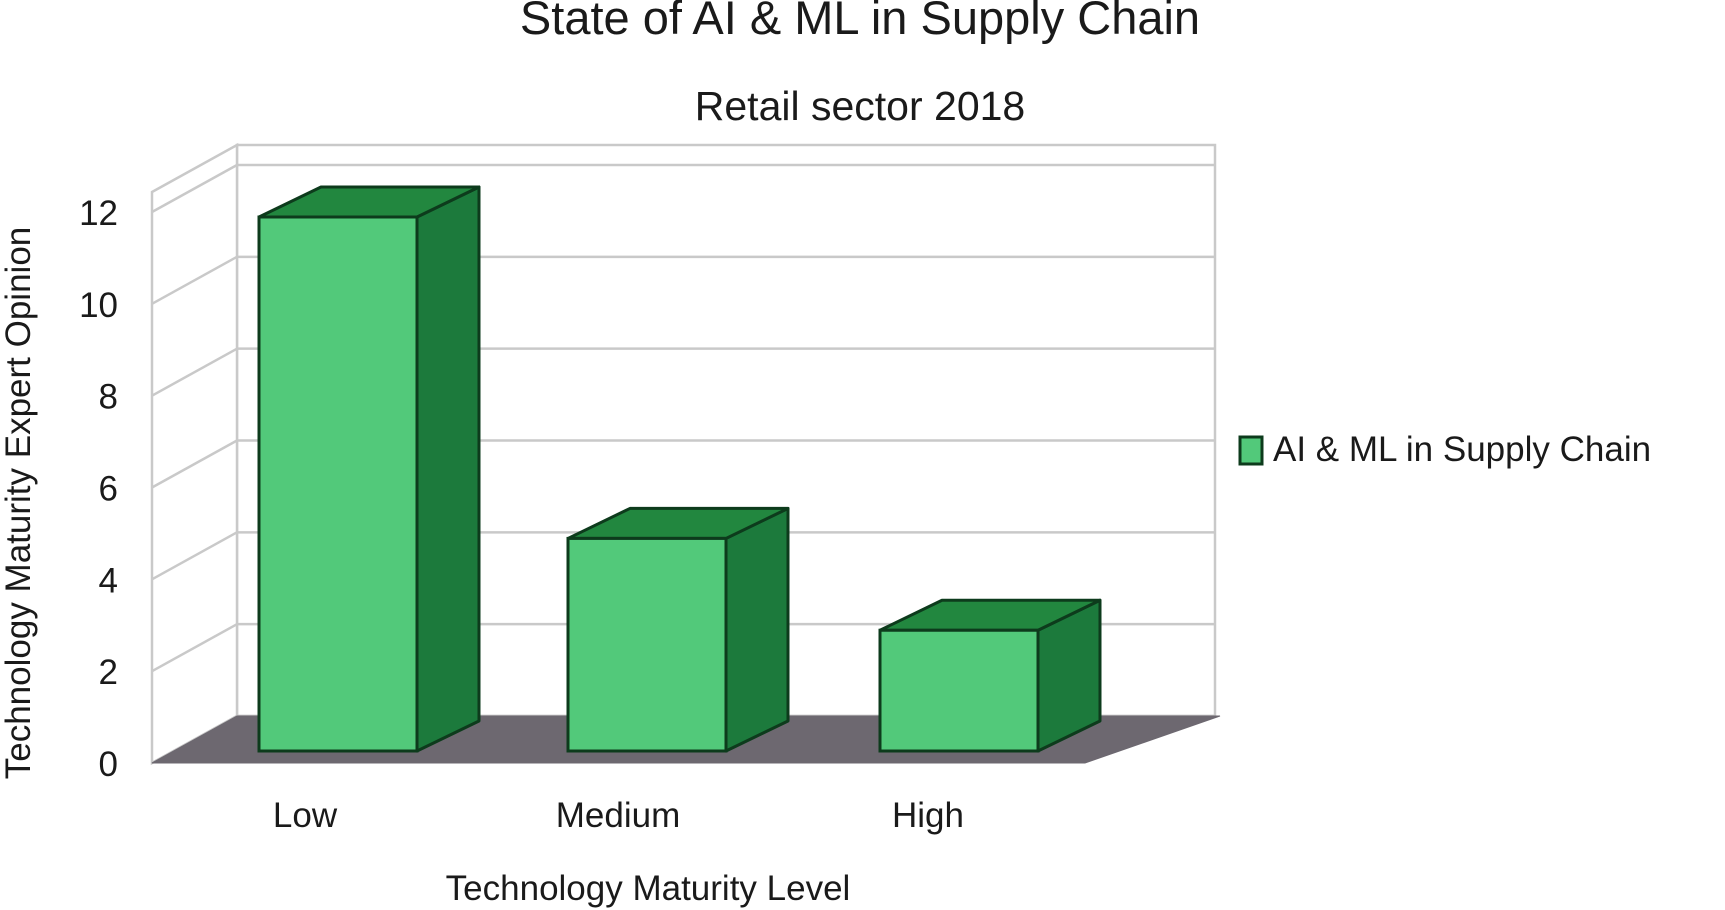 This screenshot has height=910, width=1725. What do you see at coordinates (98, 489) in the screenshot?
I see `y-axis-ticks: 0 2 4 6 8 10 12` at bounding box center [98, 489].